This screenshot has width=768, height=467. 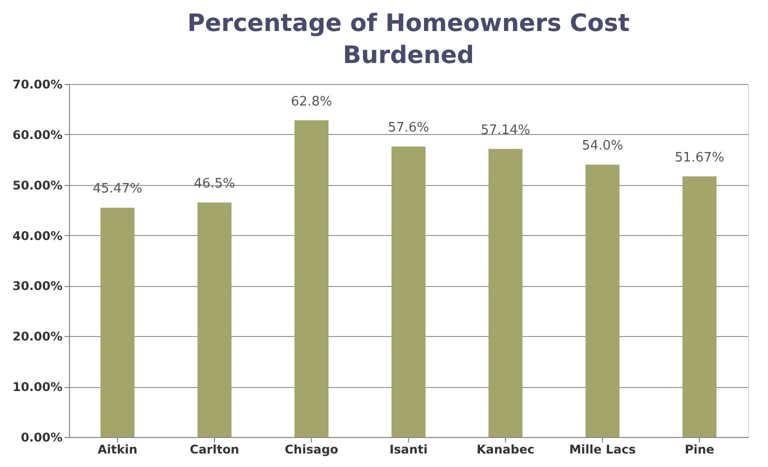 I want to click on y-tick-label: 0.00%, so click(x=41, y=437).